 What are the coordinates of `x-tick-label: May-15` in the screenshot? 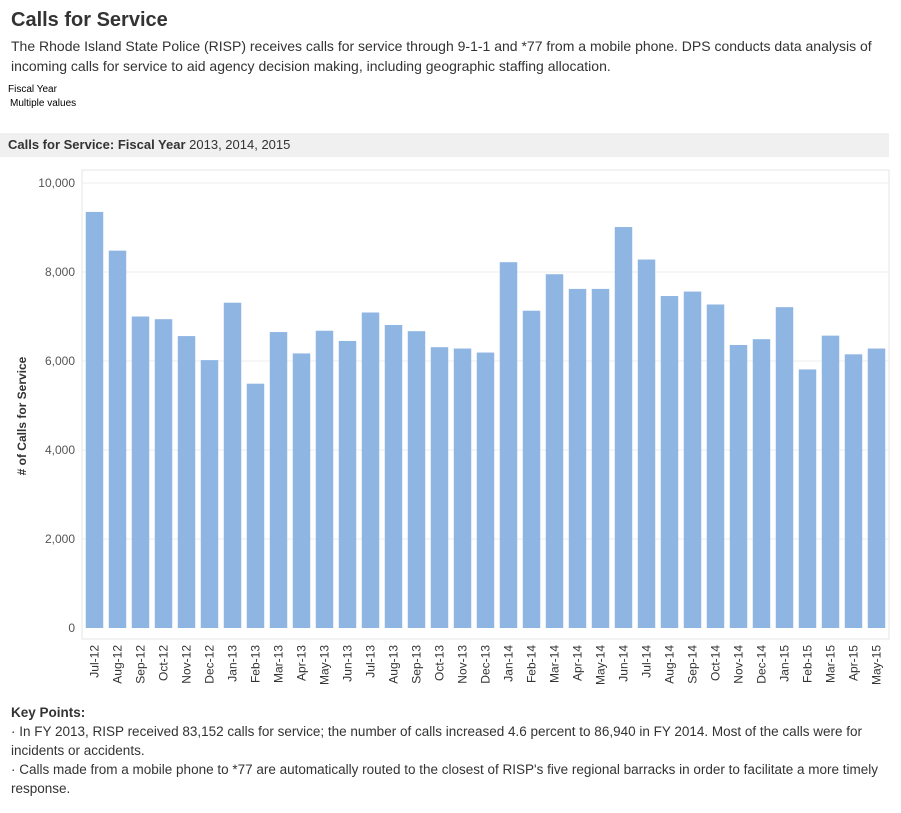 It's located at (877, 665).